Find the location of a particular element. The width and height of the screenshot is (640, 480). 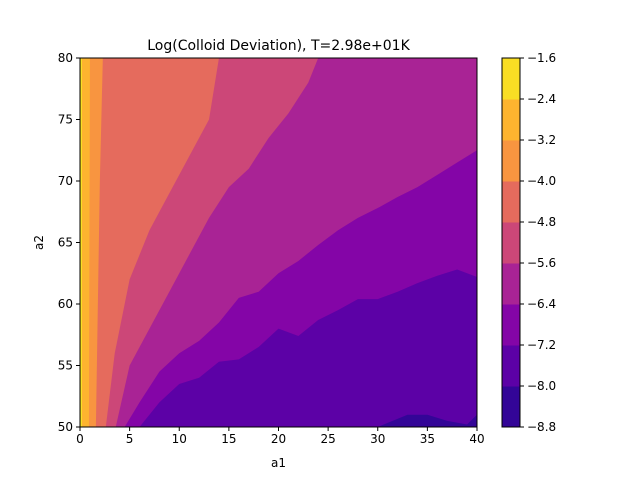

colorbar-tick-label: −2.4 is located at coordinates (541, 99).